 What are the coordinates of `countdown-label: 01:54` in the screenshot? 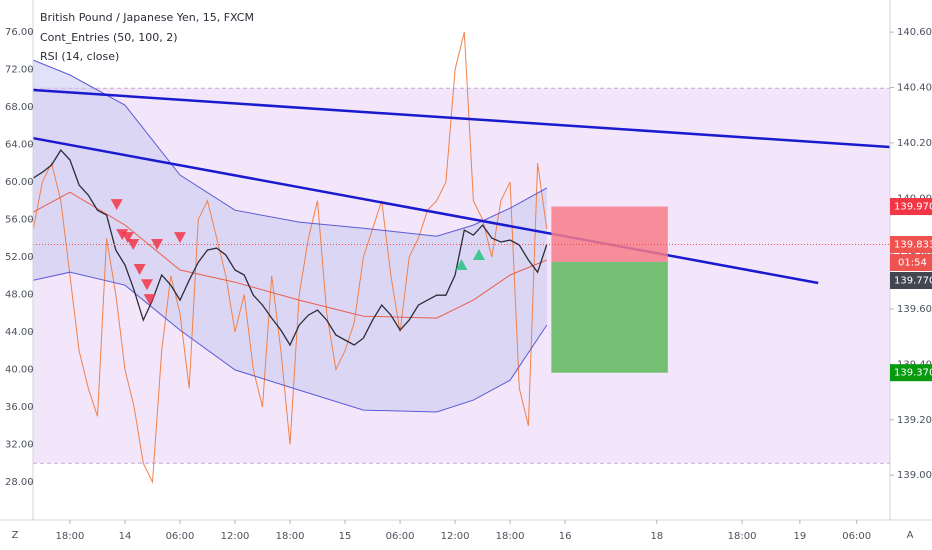 It's located at (912, 262).